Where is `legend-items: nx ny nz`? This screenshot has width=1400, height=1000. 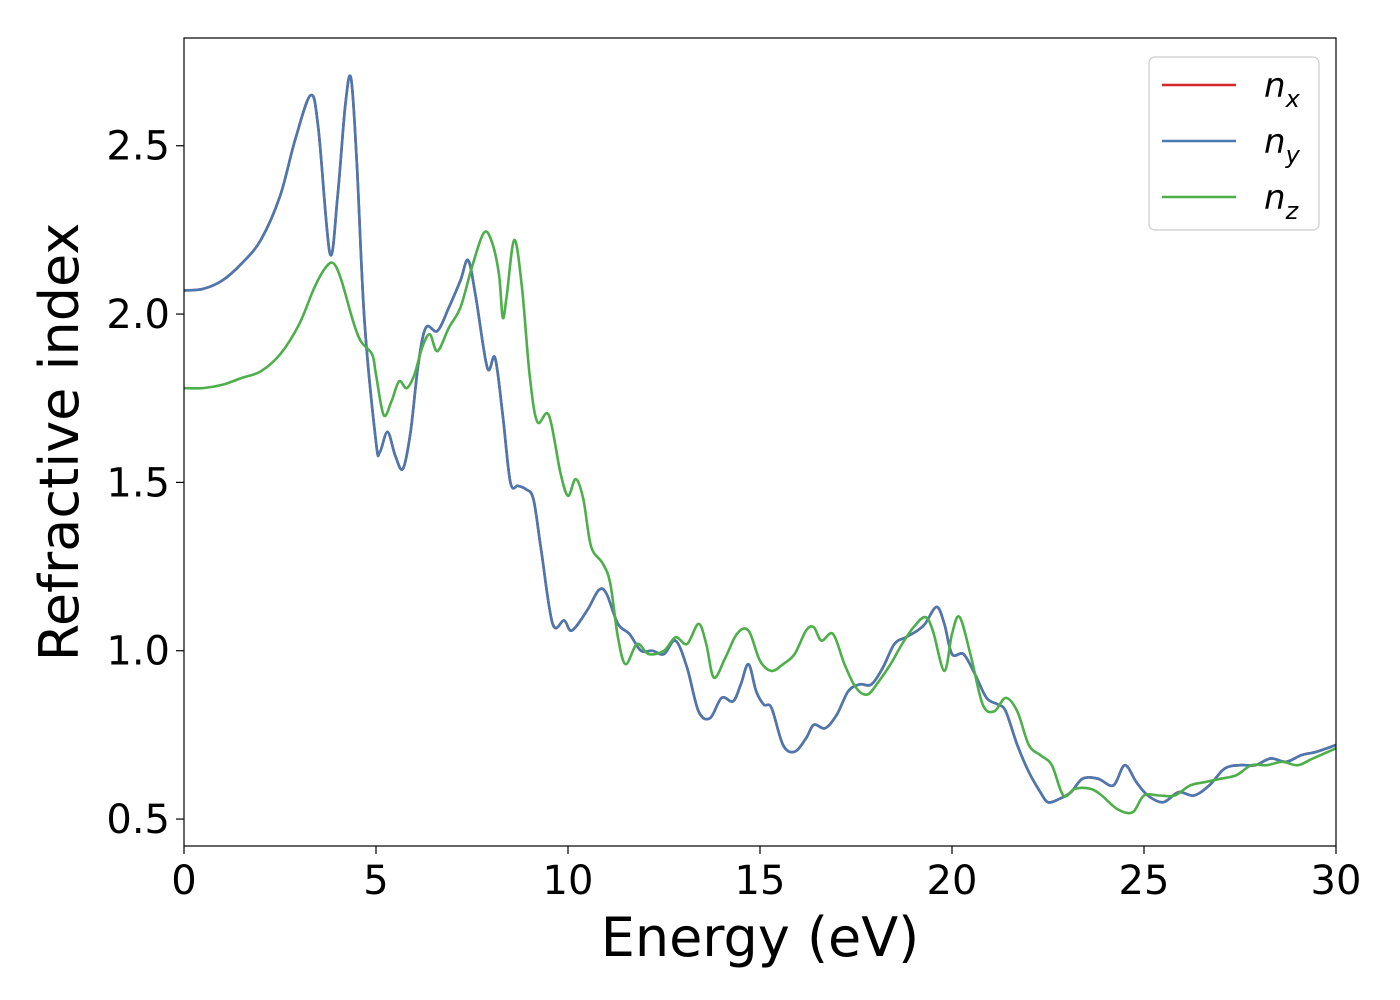
legend-items: nx ny nz is located at coordinates (1231, 145).